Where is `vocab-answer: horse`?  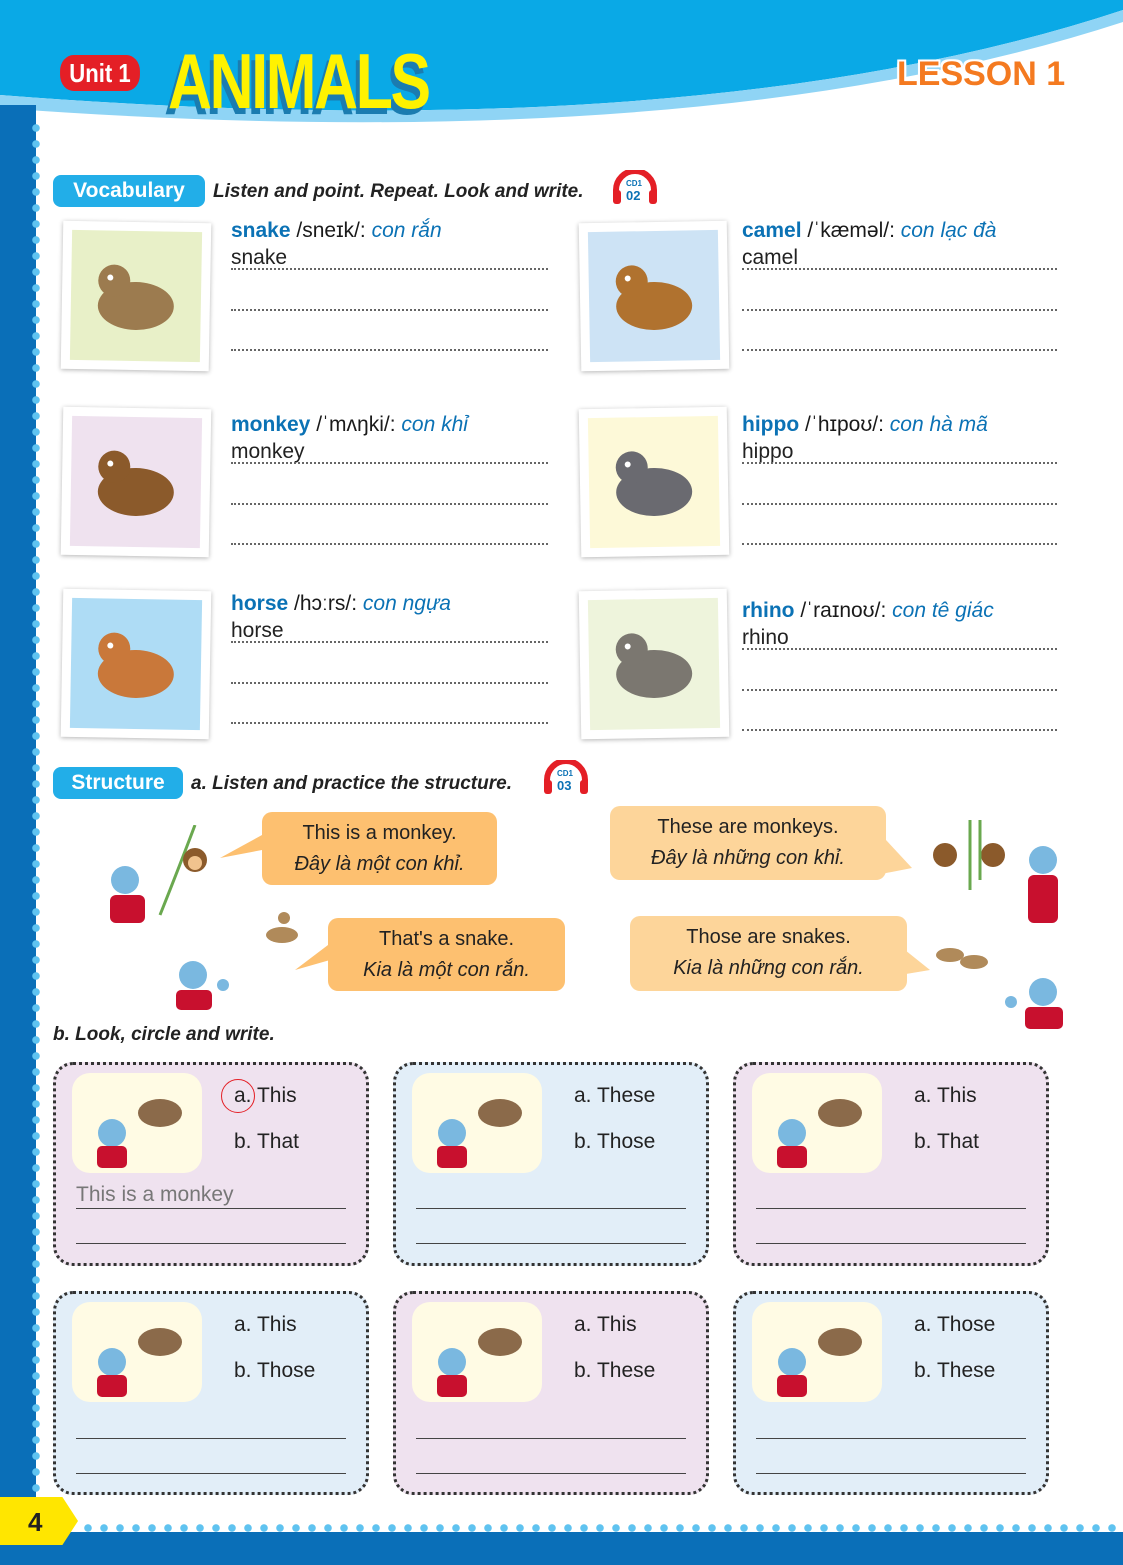
vocab-answer: horse is located at coordinates (257, 630).